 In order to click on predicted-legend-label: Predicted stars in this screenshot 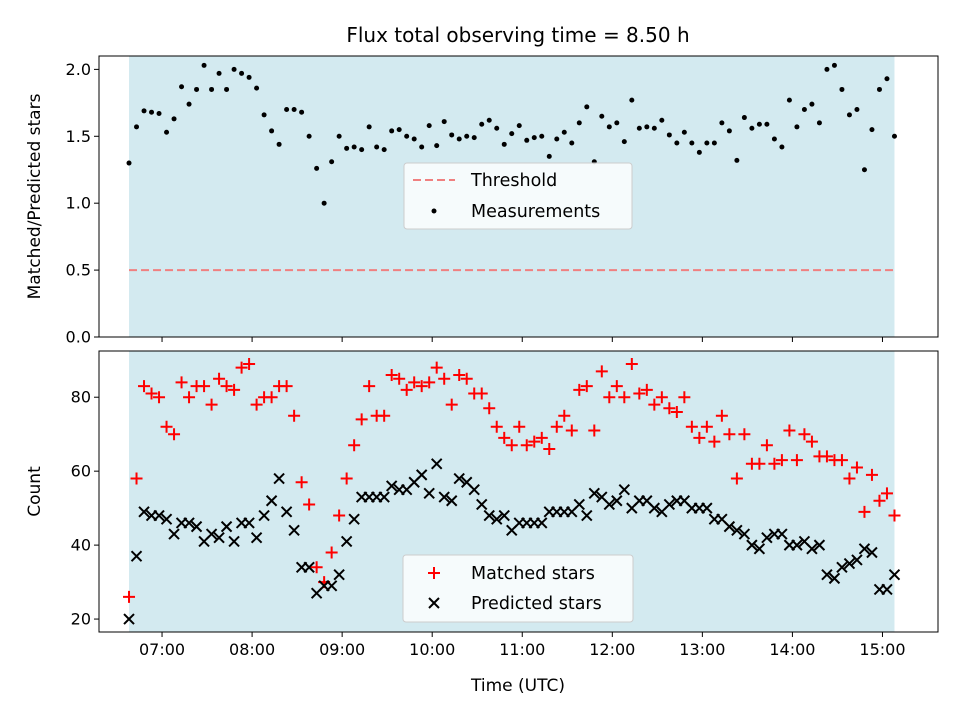, I will do `click(536, 604)`.